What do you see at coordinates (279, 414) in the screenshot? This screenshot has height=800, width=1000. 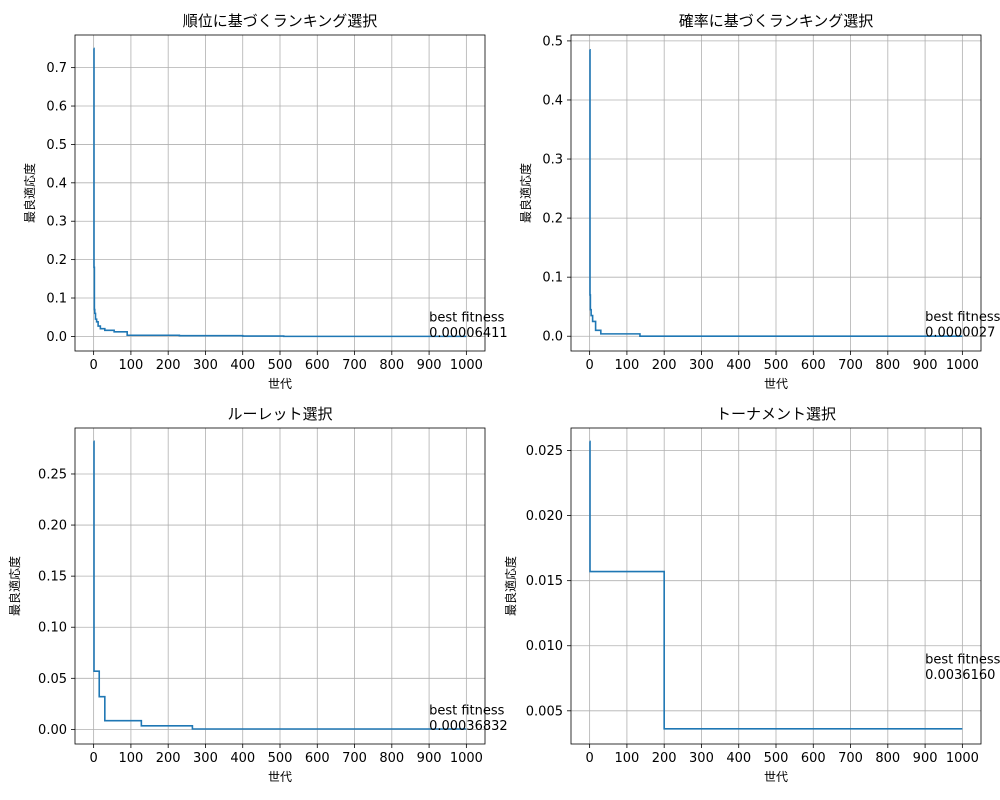 I see `chart-title: ルーレット選択` at bounding box center [279, 414].